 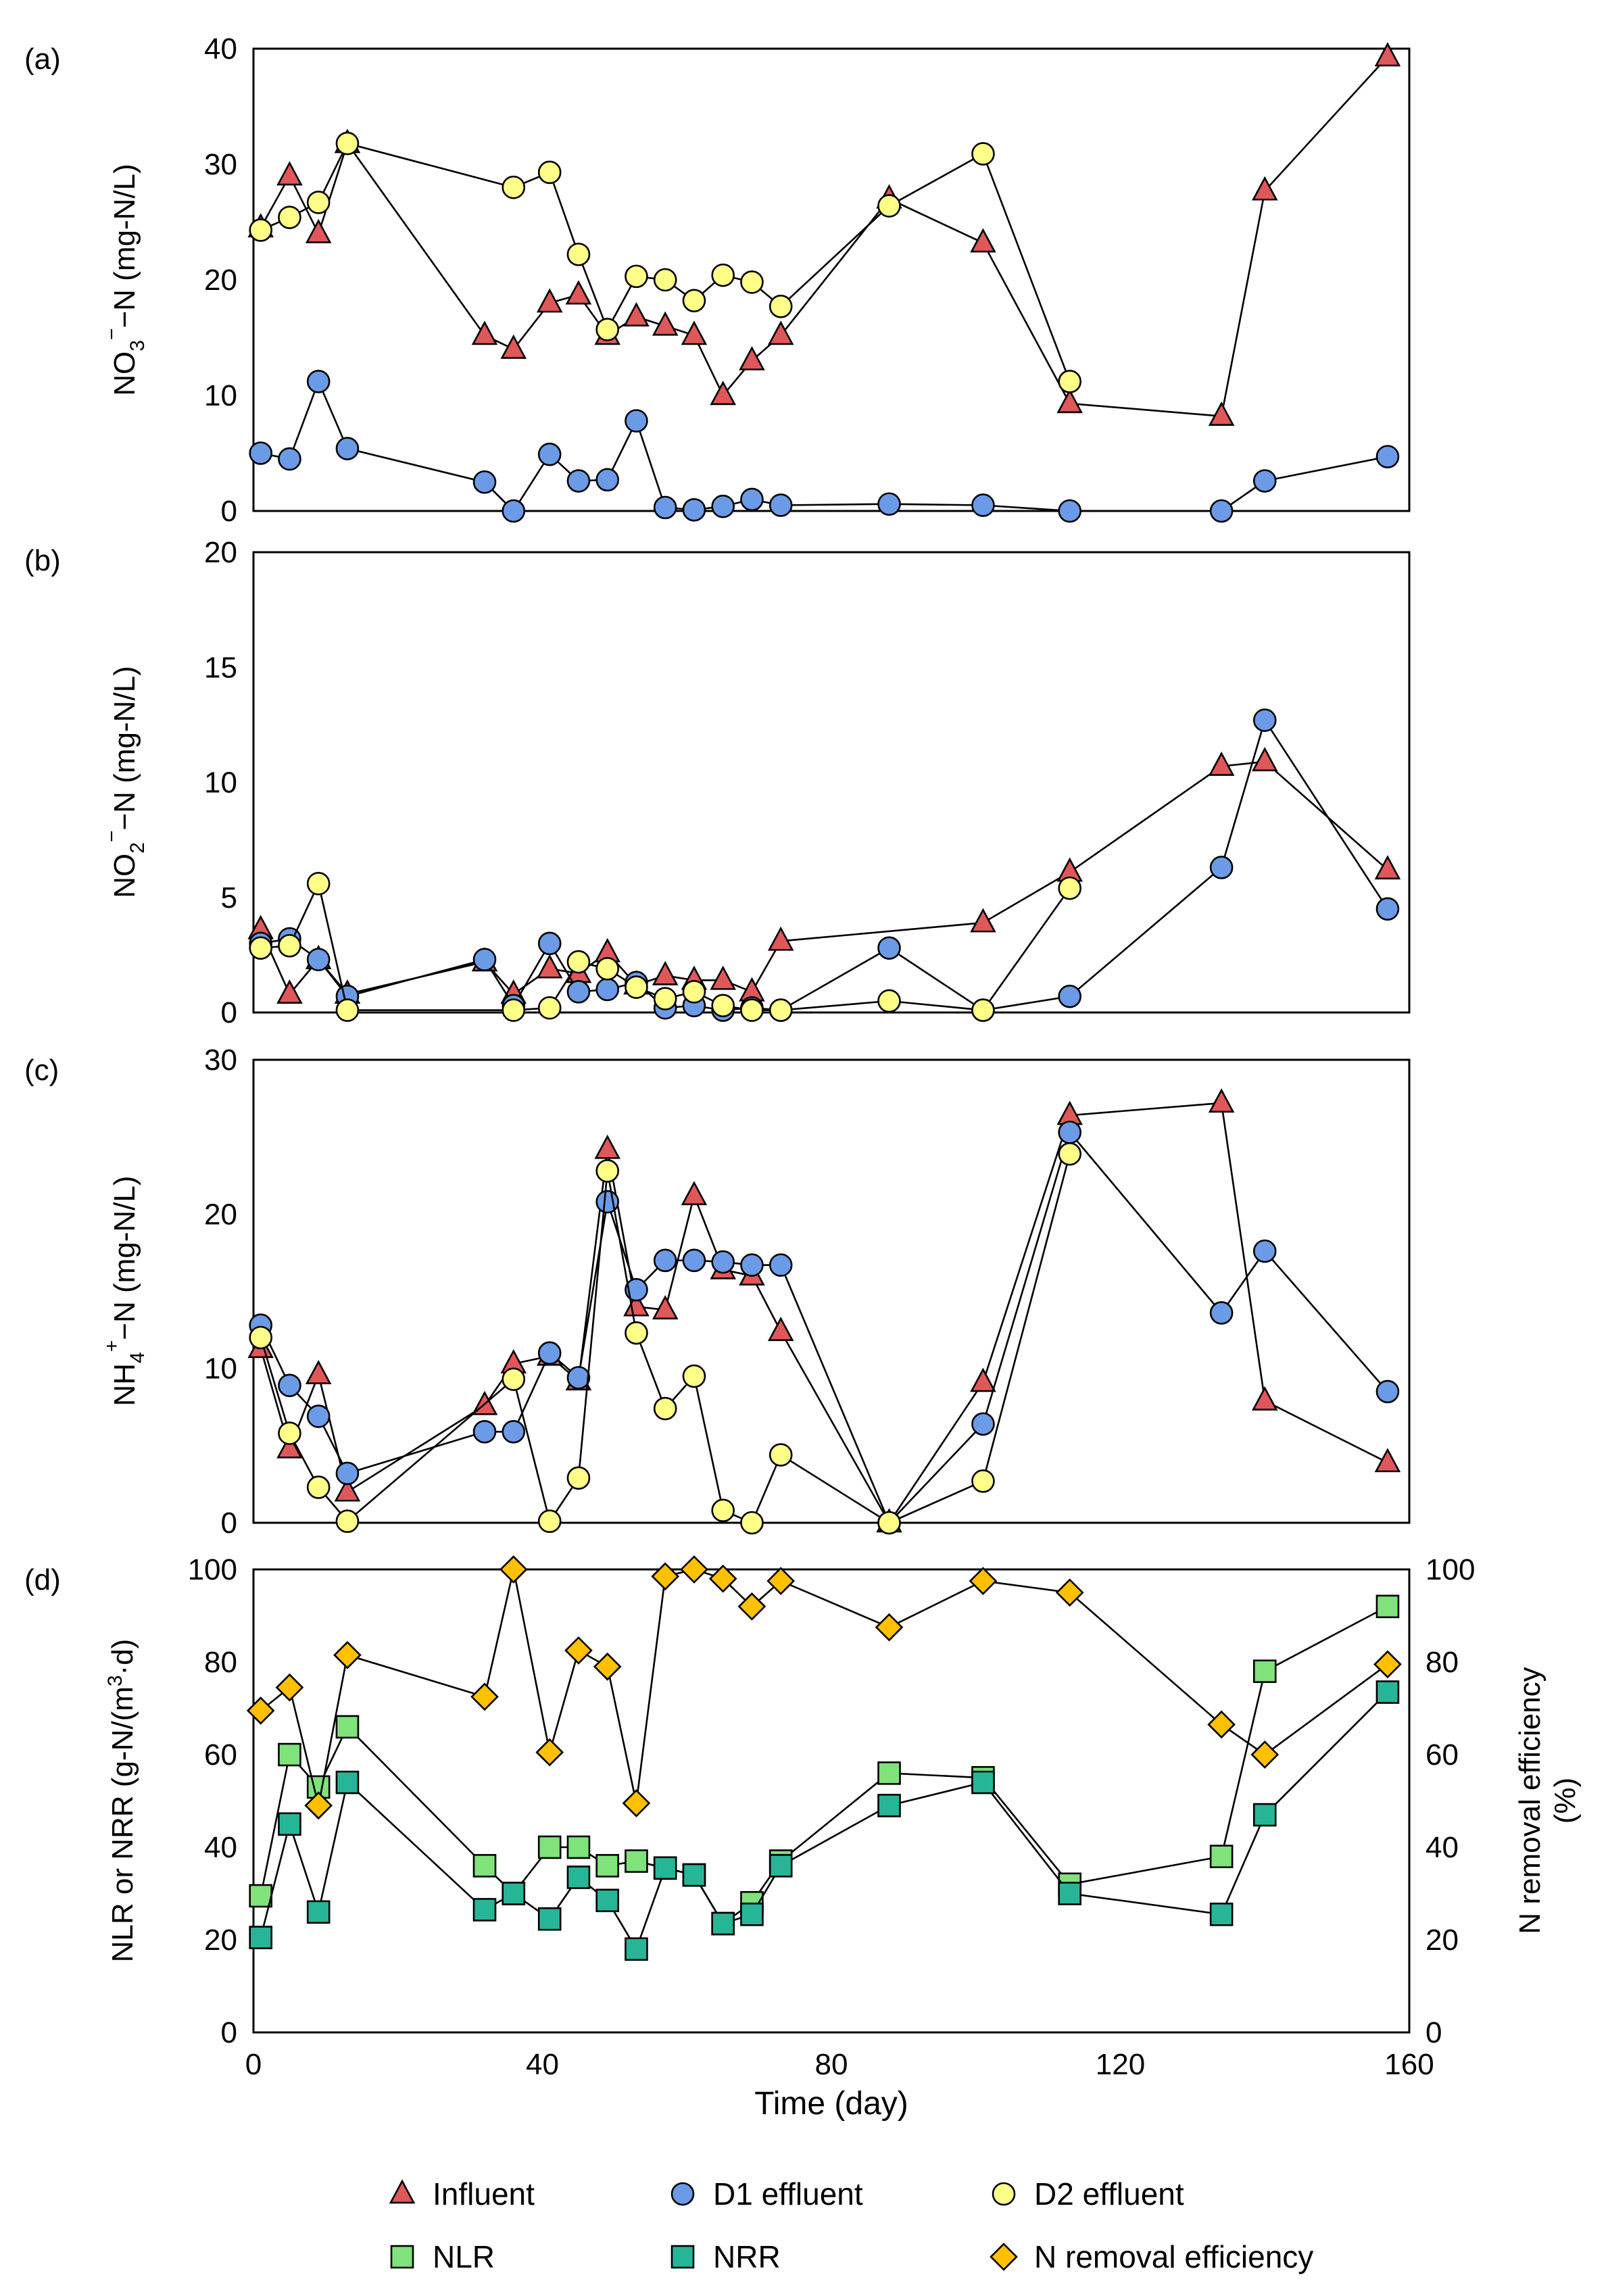 I want to click on panel-a-ylabel: NO3−−N (mg-N/L), so click(x=125, y=279).